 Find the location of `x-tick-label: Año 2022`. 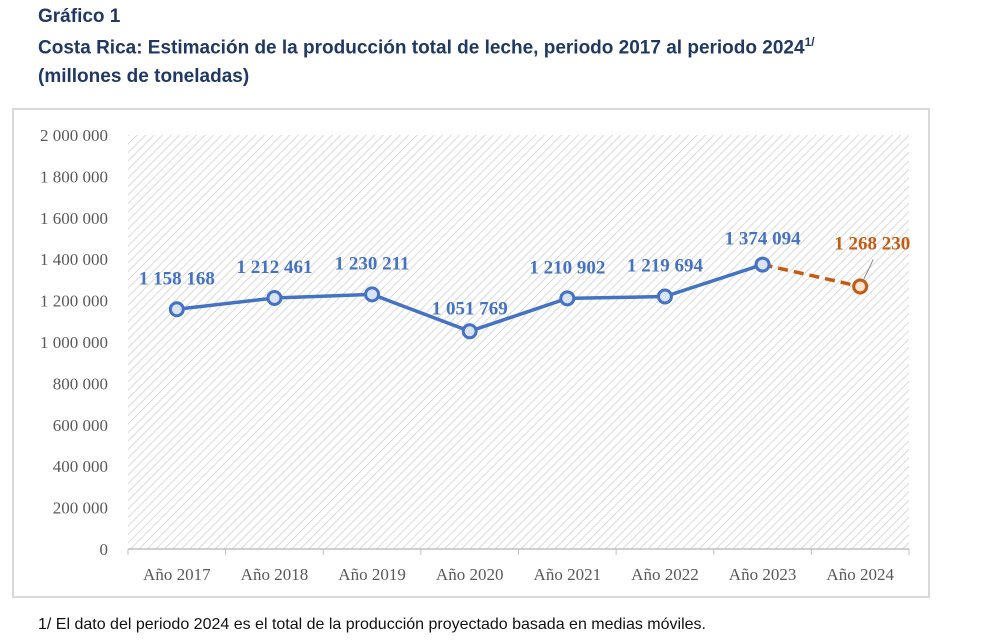

x-tick-label: Año 2022 is located at coordinates (665, 574).